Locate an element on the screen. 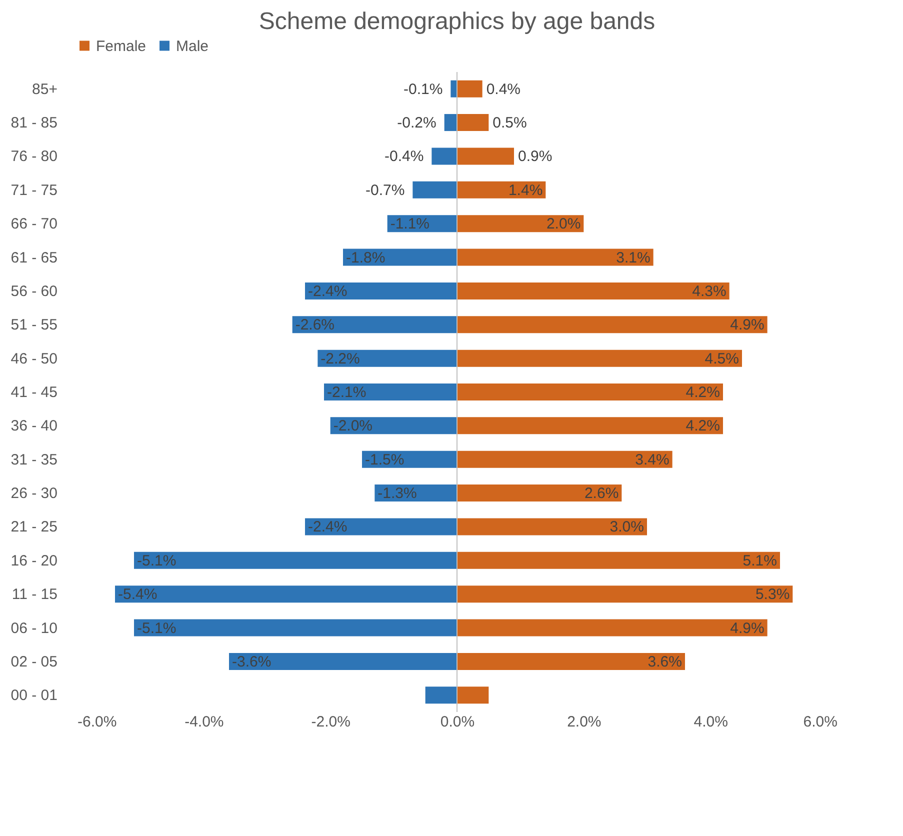 Image resolution: width=903 pixels, height=836 pixels. data-label: 0.9% is located at coordinates (535, 157).